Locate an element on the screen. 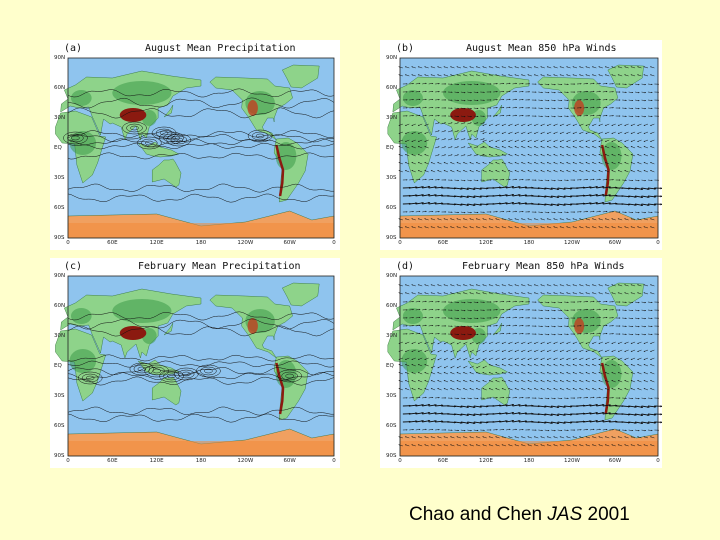 This screenshot has width=720, height=540. lon-tick-label: 180 is located at coordinates (201, 243).